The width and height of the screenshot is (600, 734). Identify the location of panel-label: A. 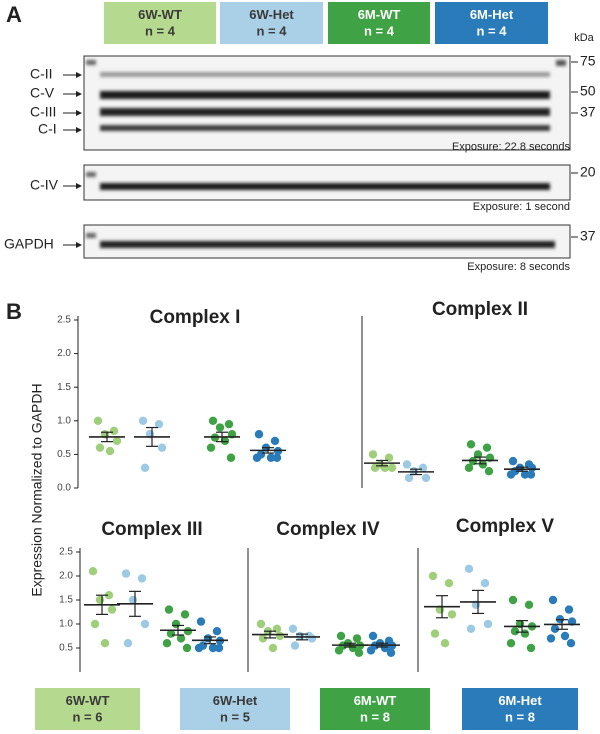
(14, 14).